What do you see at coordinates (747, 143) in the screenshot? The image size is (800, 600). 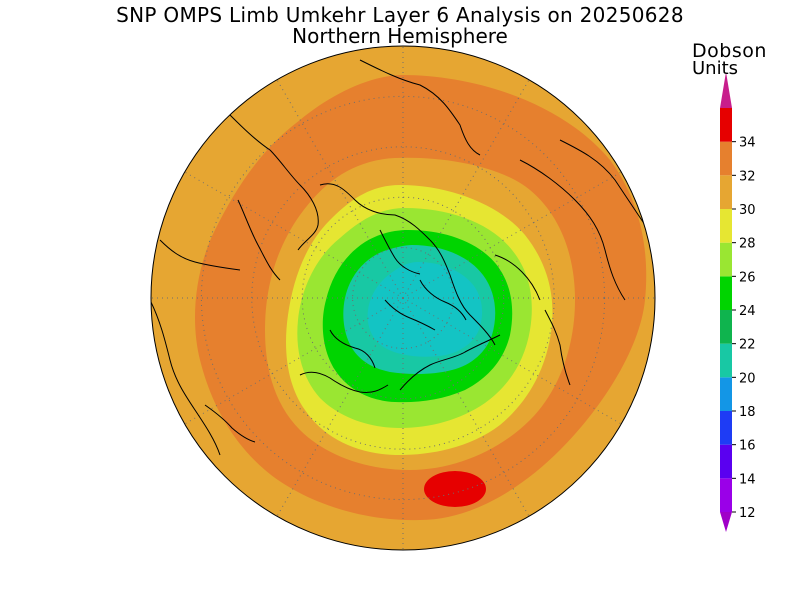 I see `colorbar-tick-label: 34` at bounding box center [747, 143].